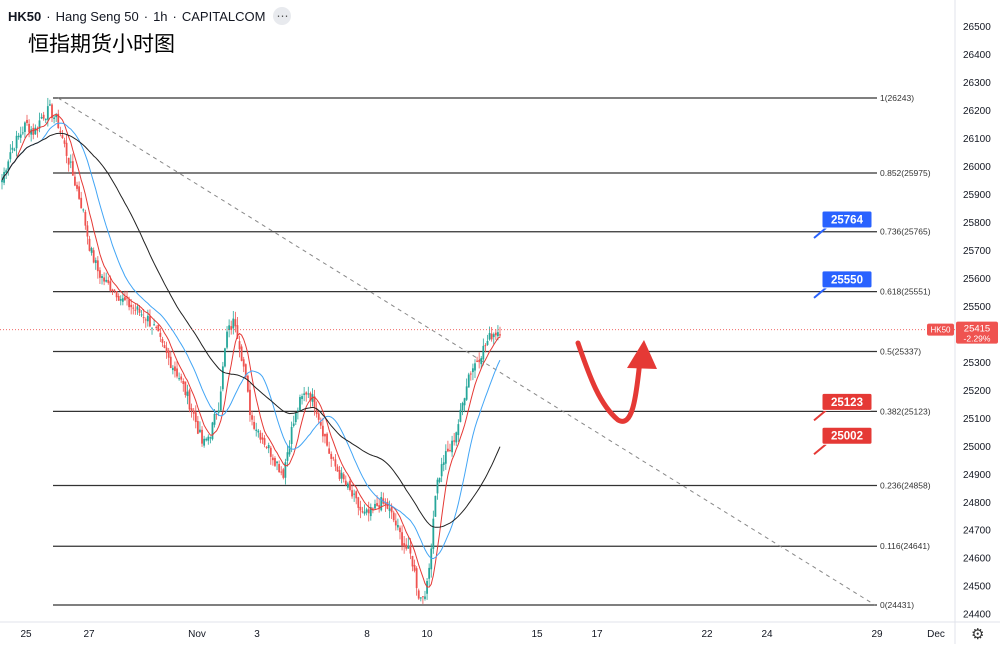 The image size is (1000, 649). What do you see at coordinates (25, 16) in the screenshot?
I see `symbol-ticker: HK50` at bounding box center [25, 16].